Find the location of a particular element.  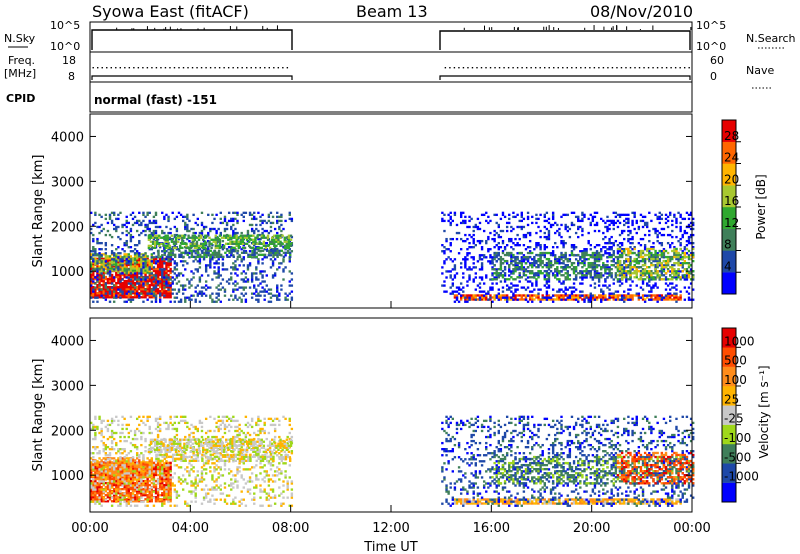

beam-title: Beam 13 is located at coordinates (392, 11).